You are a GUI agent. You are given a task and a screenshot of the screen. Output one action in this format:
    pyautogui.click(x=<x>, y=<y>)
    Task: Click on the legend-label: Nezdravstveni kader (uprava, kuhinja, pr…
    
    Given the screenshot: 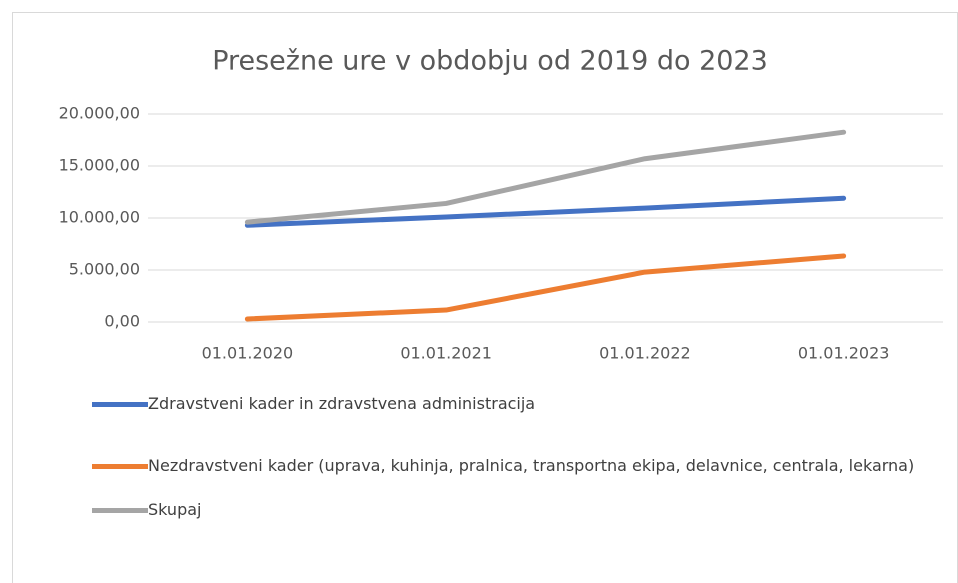 What is the action you would take?
    pyautogui.click(x=531, y=465)
    